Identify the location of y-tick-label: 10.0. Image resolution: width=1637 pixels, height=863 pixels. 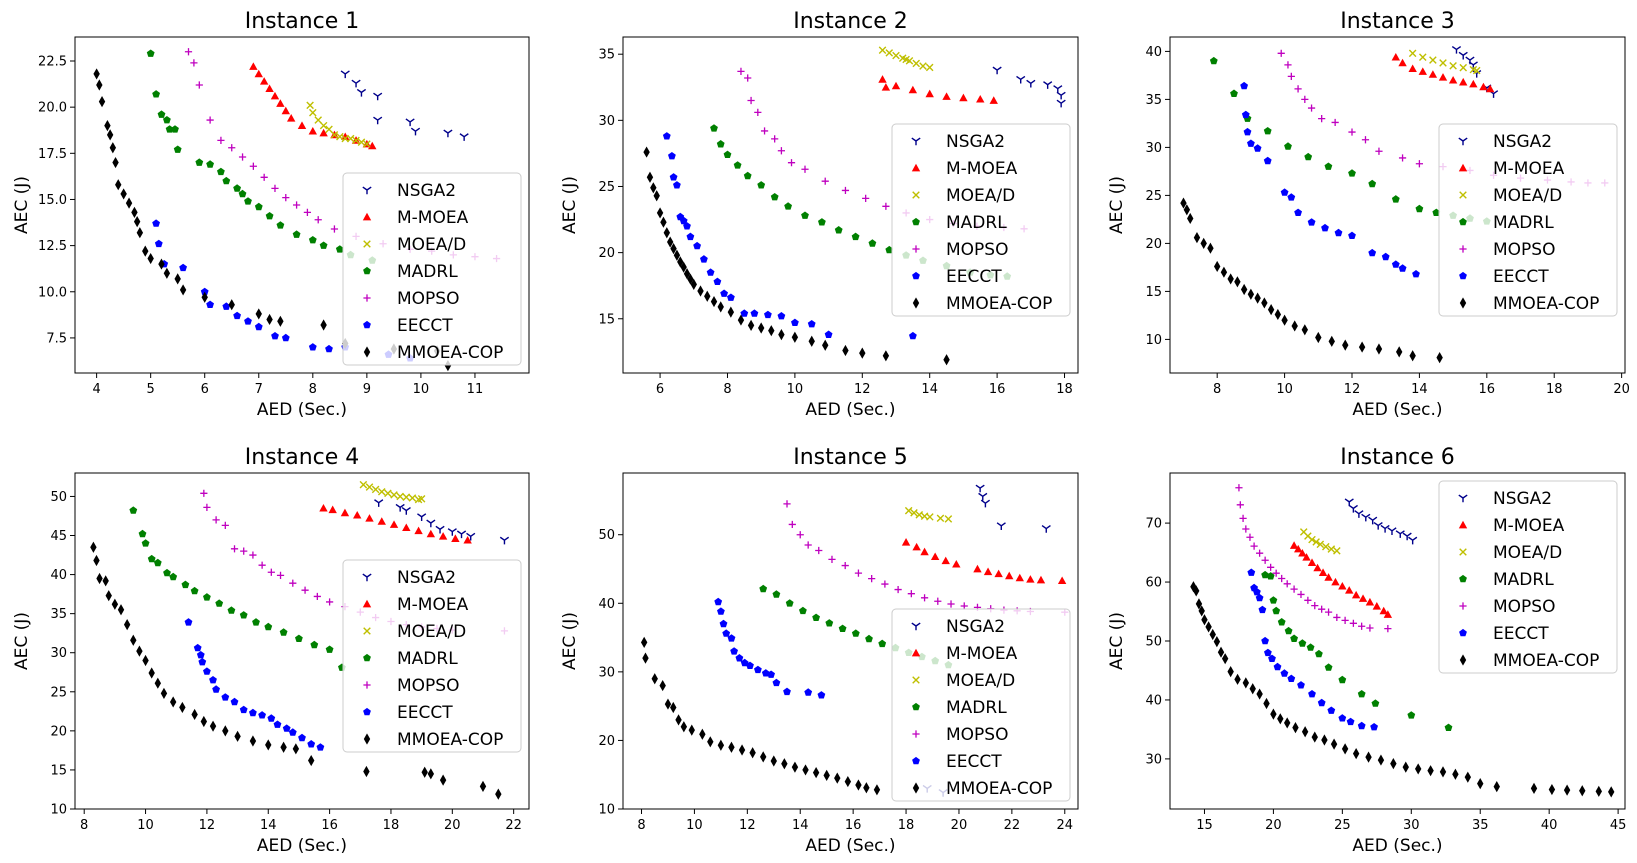
(52, 292).